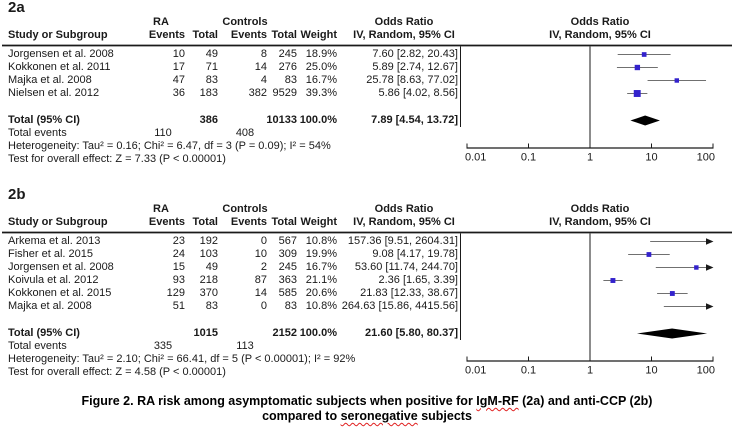 Image resolution: width=734 pixels, height=437 pixels. What do you see at coordinates (415, 54) in the screenshot?
I see `or-ci-text: 7.60 [2.82, 20.43]` at bounding box center [415, 54].